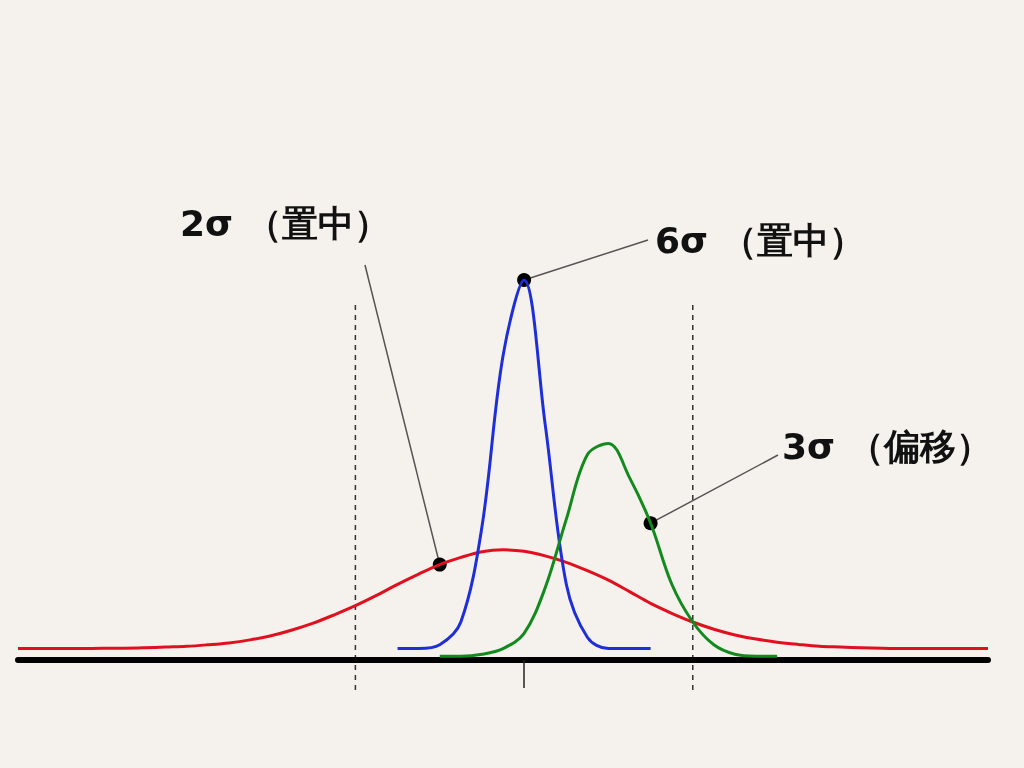 The width and height of the screenshot is (1024, 768). What do you see at coordinates (285, 223) in the screenshot?
I see `text: 2σ （置中）` at bounding box center [285, 223].